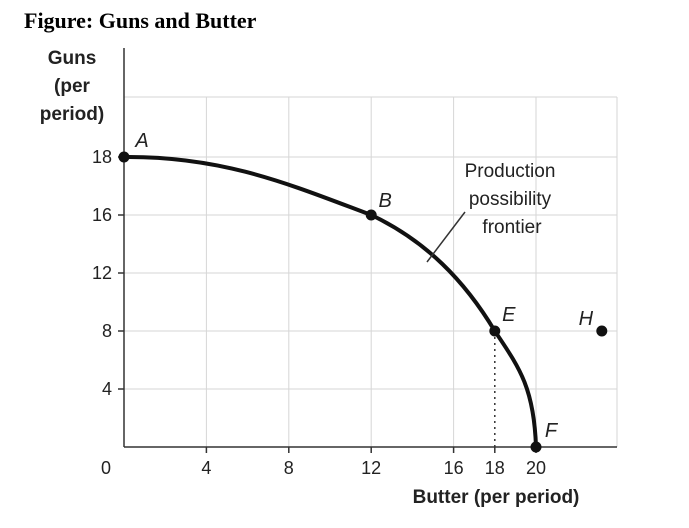  I want to click on point-label-E: E, so click(509, 315).